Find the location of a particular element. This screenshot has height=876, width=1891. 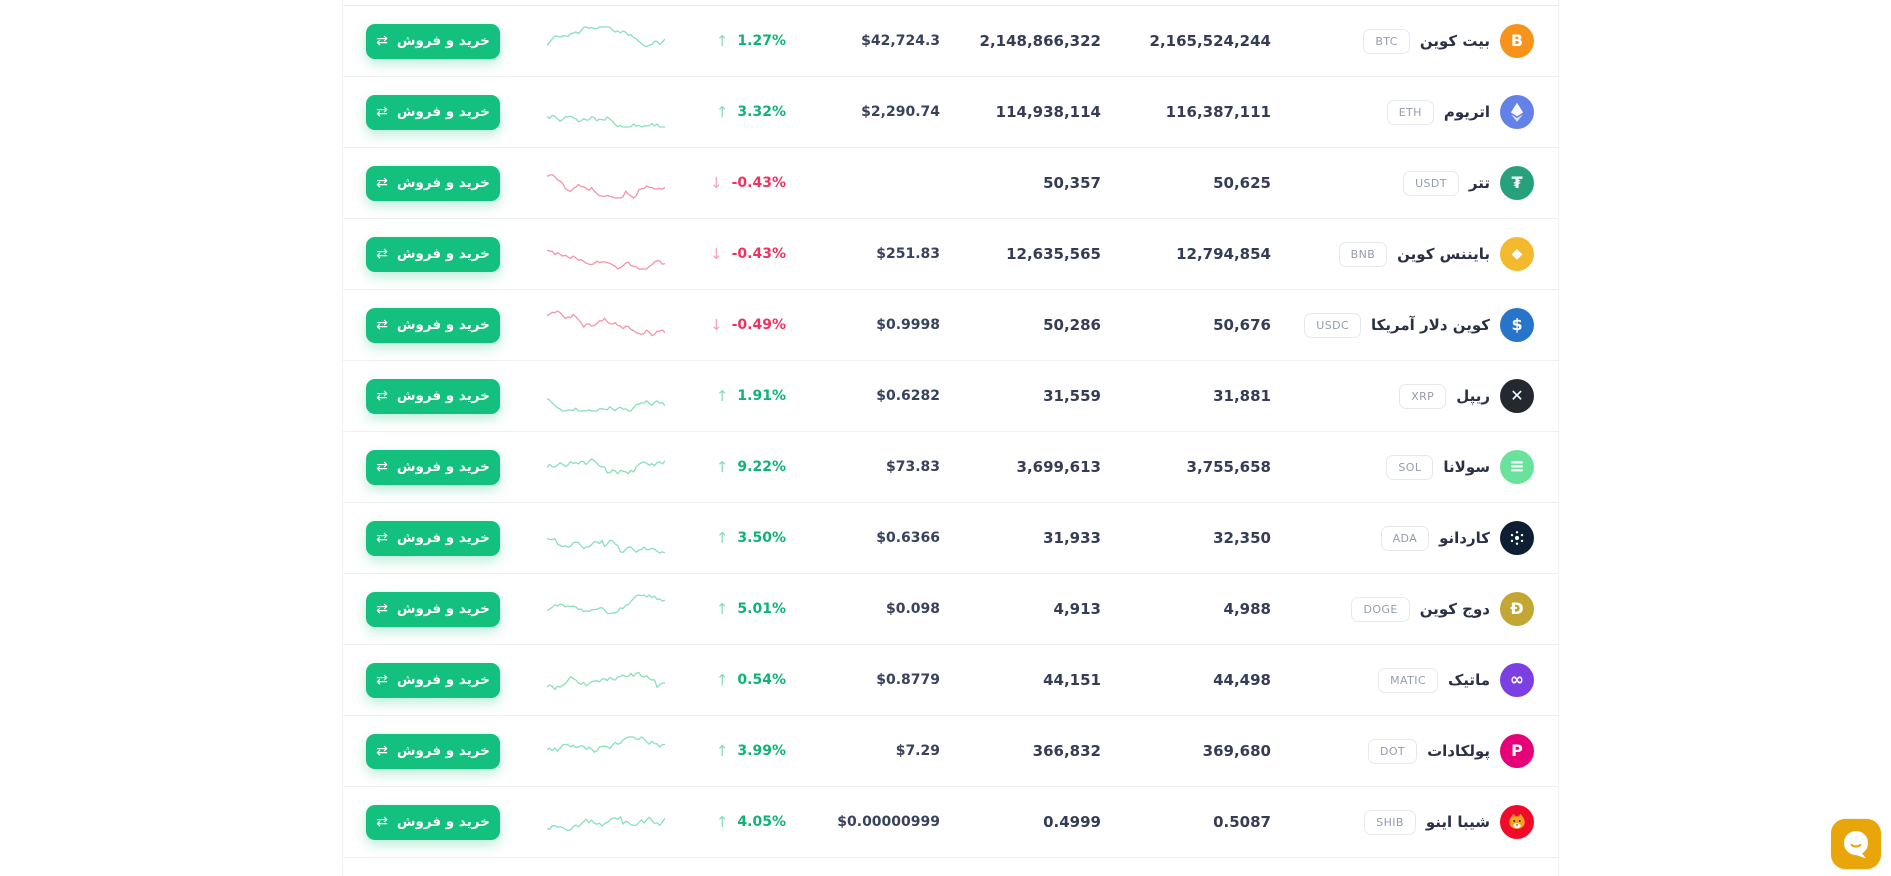

price-toman-right: 116,387,111 is located at coordinates (1218, 112).